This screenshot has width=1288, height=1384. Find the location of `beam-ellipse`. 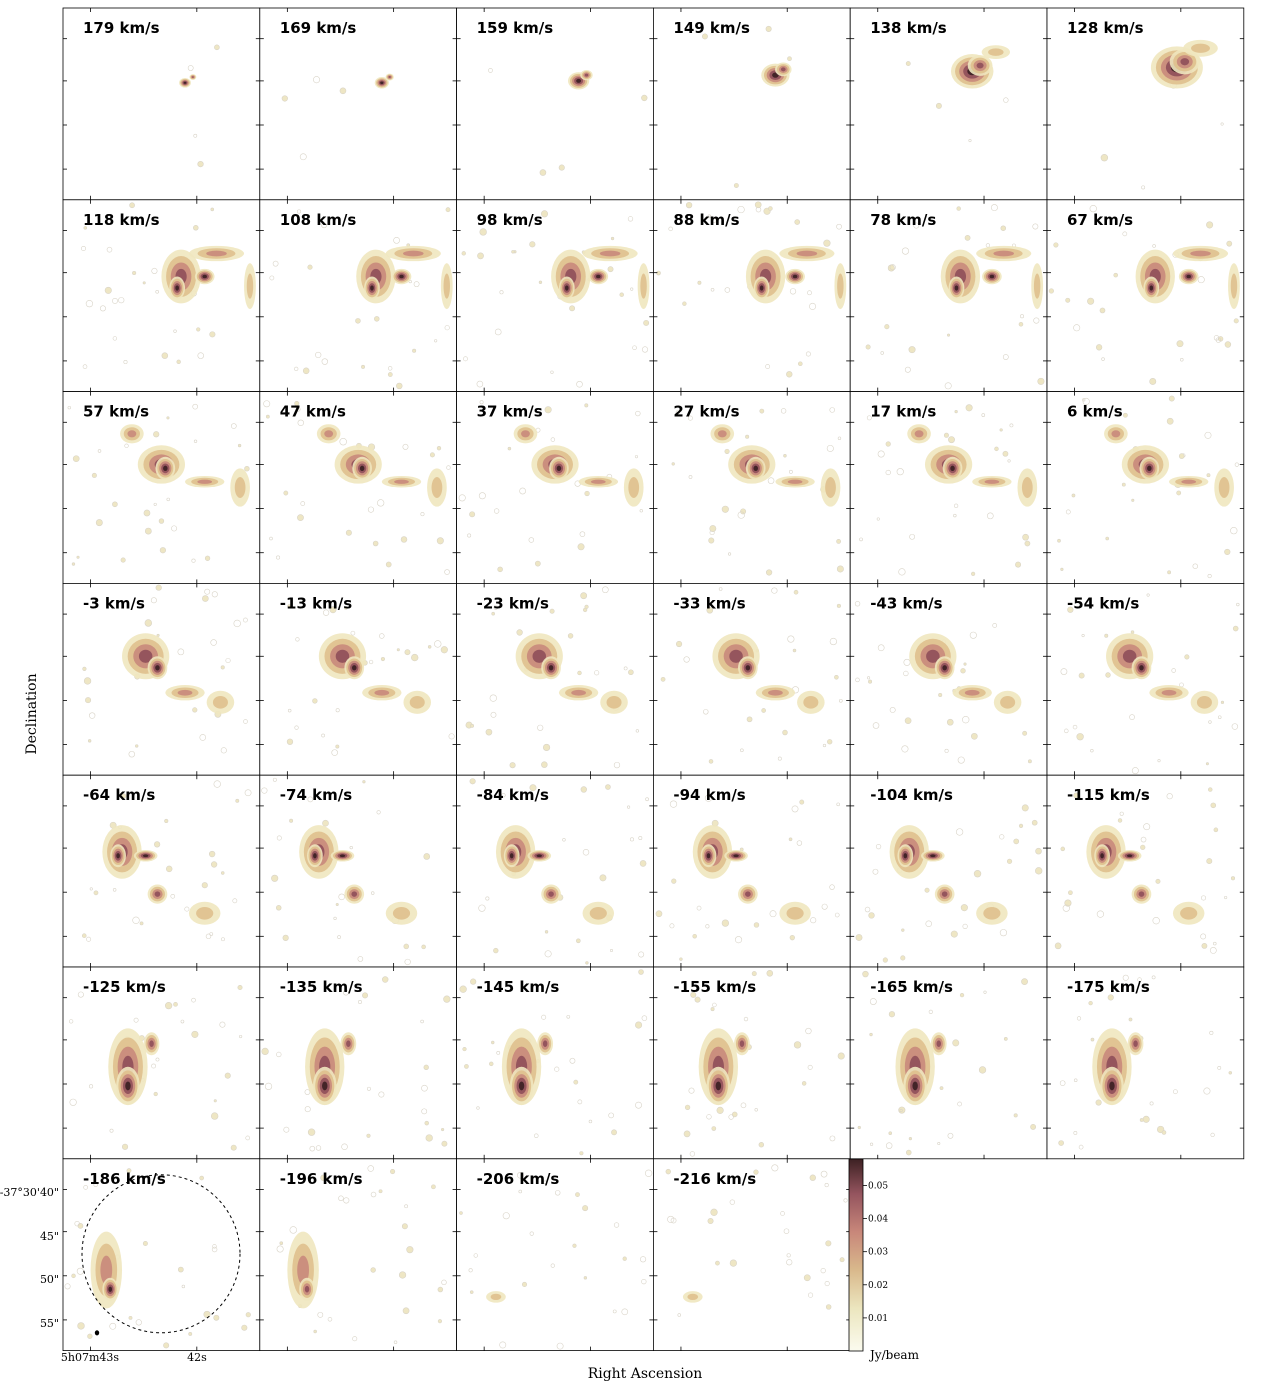

beam-ellipse is located at coordinates (97, 1333).